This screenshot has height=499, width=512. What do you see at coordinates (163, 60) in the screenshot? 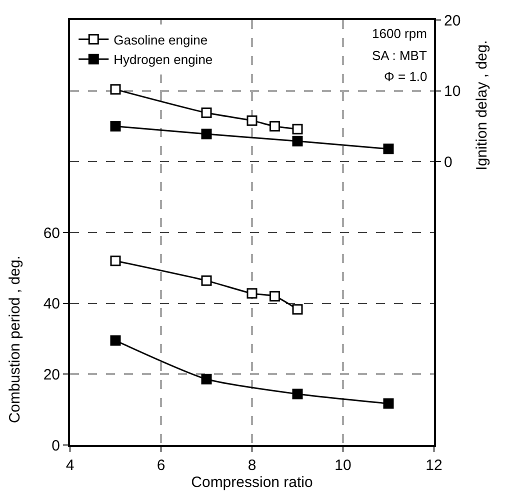
I see `legend-label: Hydrogen engine` at bounding box center [163, 60].